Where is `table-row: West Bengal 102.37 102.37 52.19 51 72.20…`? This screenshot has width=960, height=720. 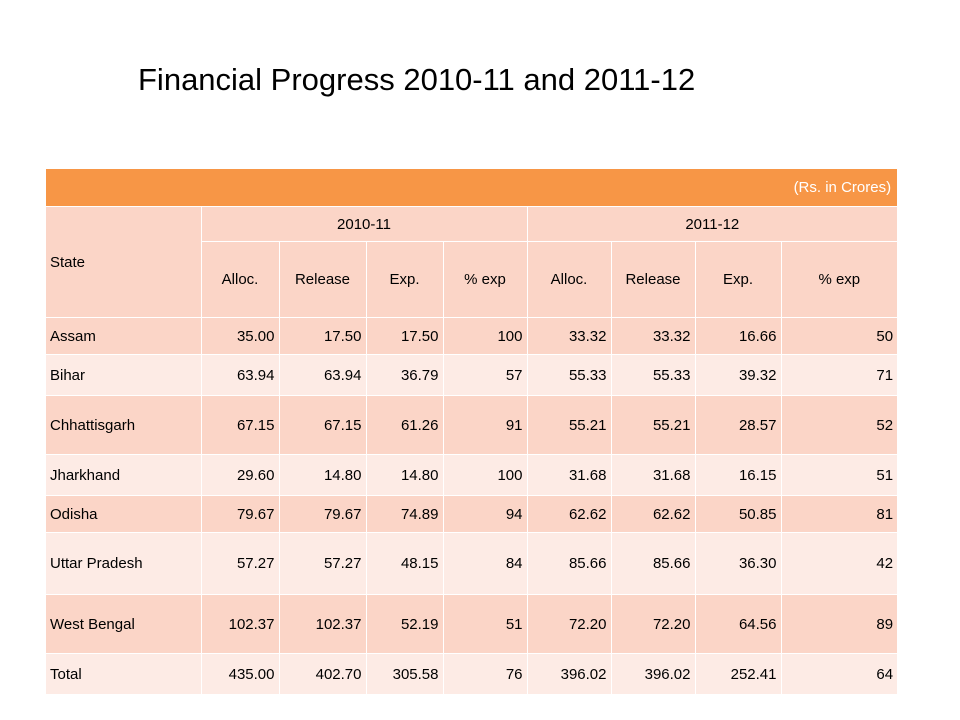 table-row: West Bengal 102.37 102.37 52.19 51 72.20… is located at coordinates (472, 624).